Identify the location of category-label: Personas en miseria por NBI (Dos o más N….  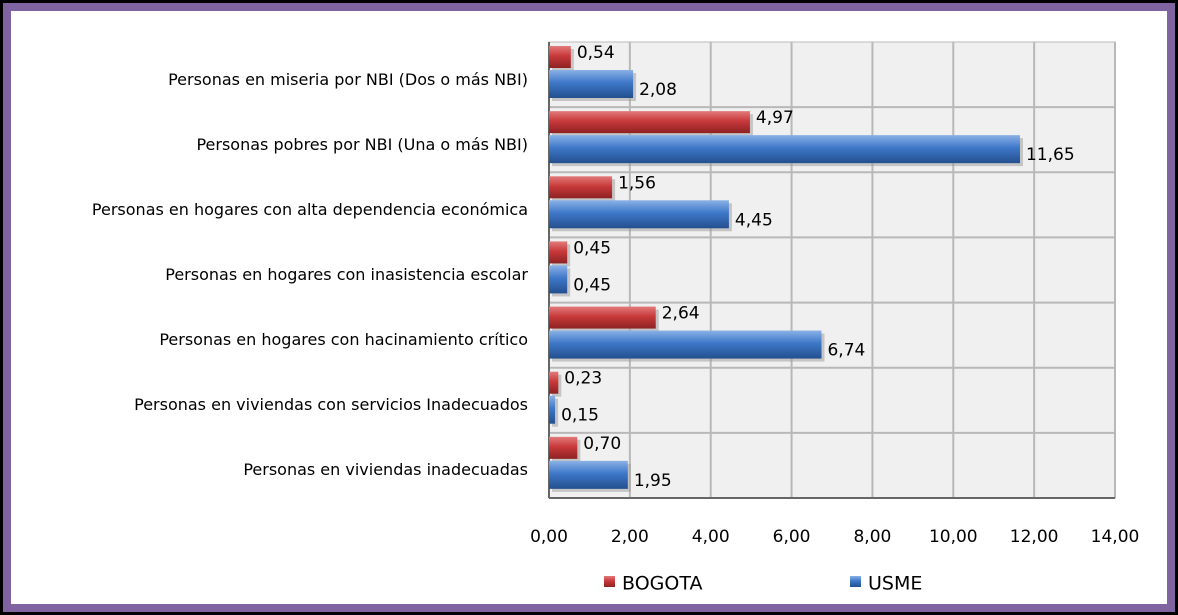
(278, 80).